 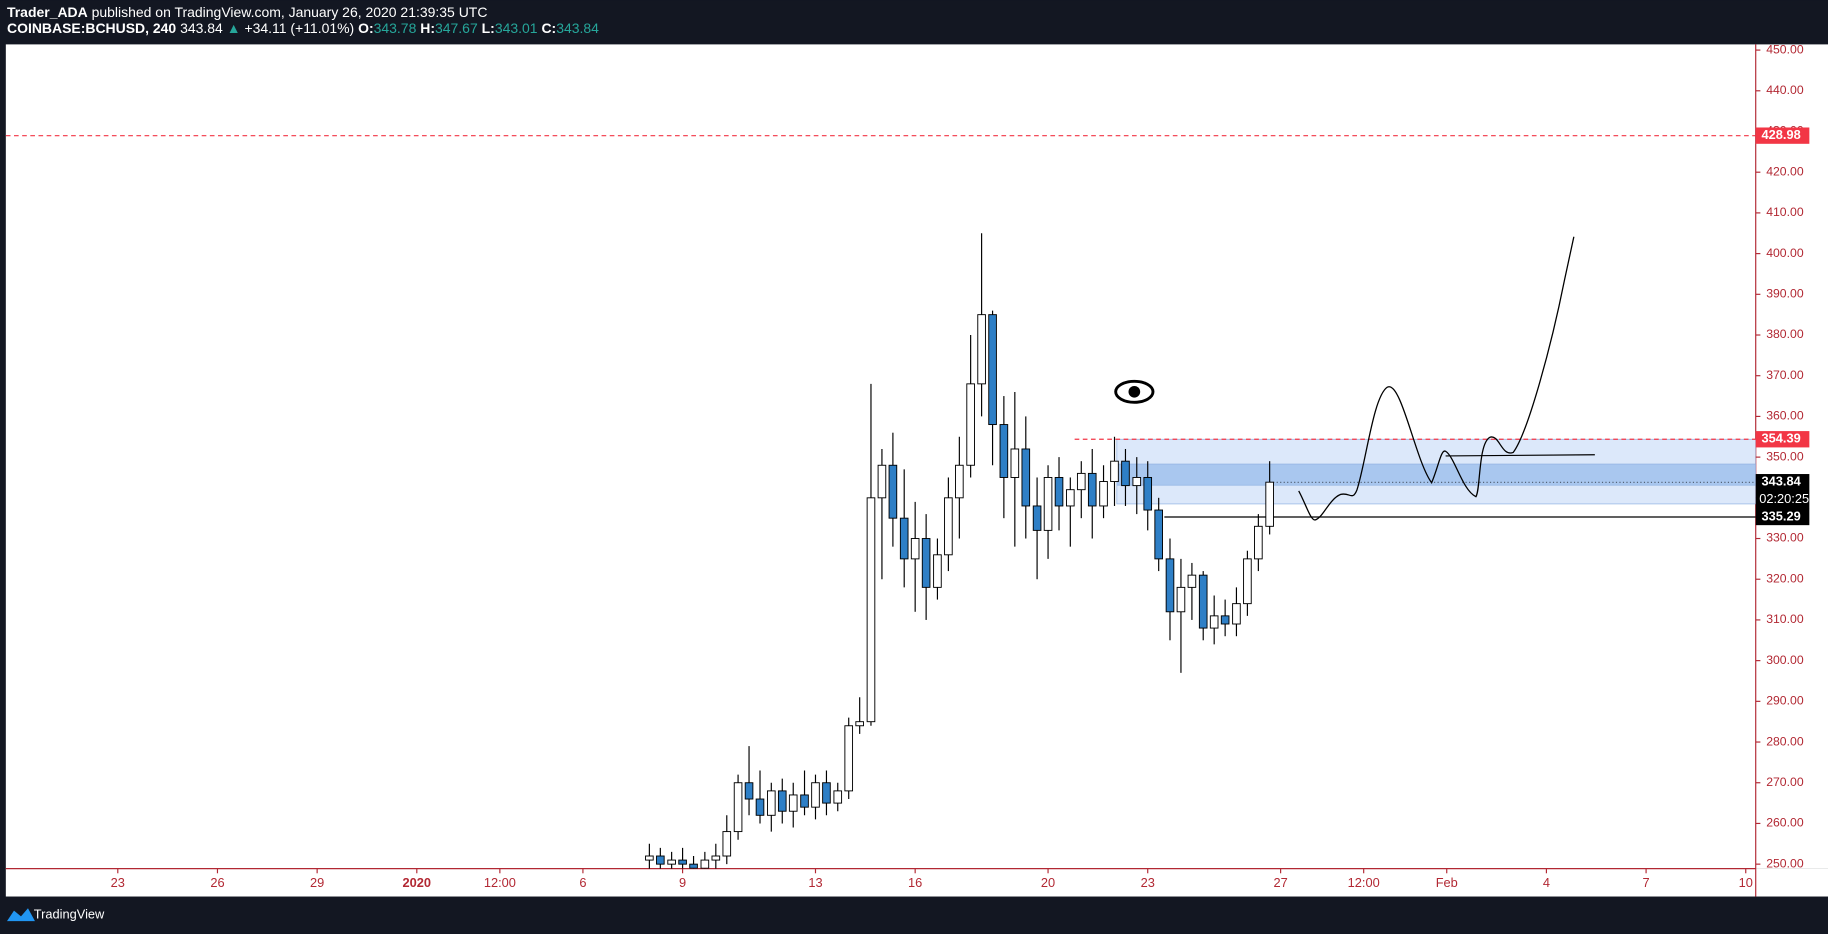 What do you see at coordinates (1785, 619) in the screenshot?
I see `y-tick-label: 310.00` at bounding box center [1785, 619].